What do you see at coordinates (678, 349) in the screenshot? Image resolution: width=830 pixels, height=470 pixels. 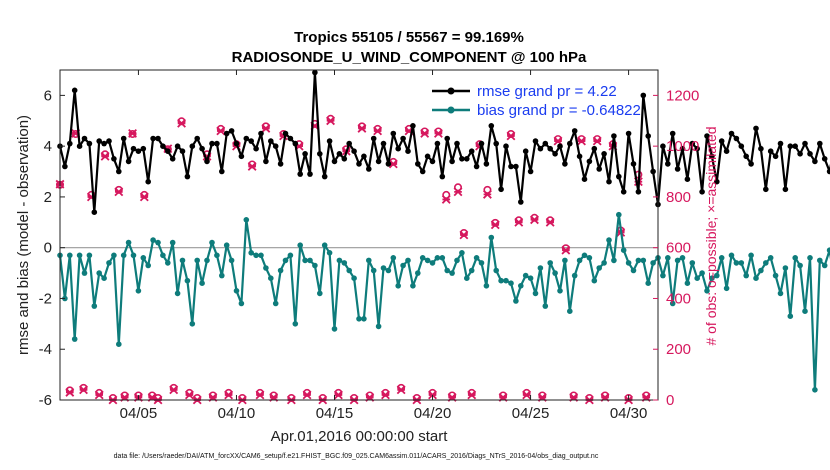 I see `y-right-tick-label: 200` at bounding box center [678, 349].